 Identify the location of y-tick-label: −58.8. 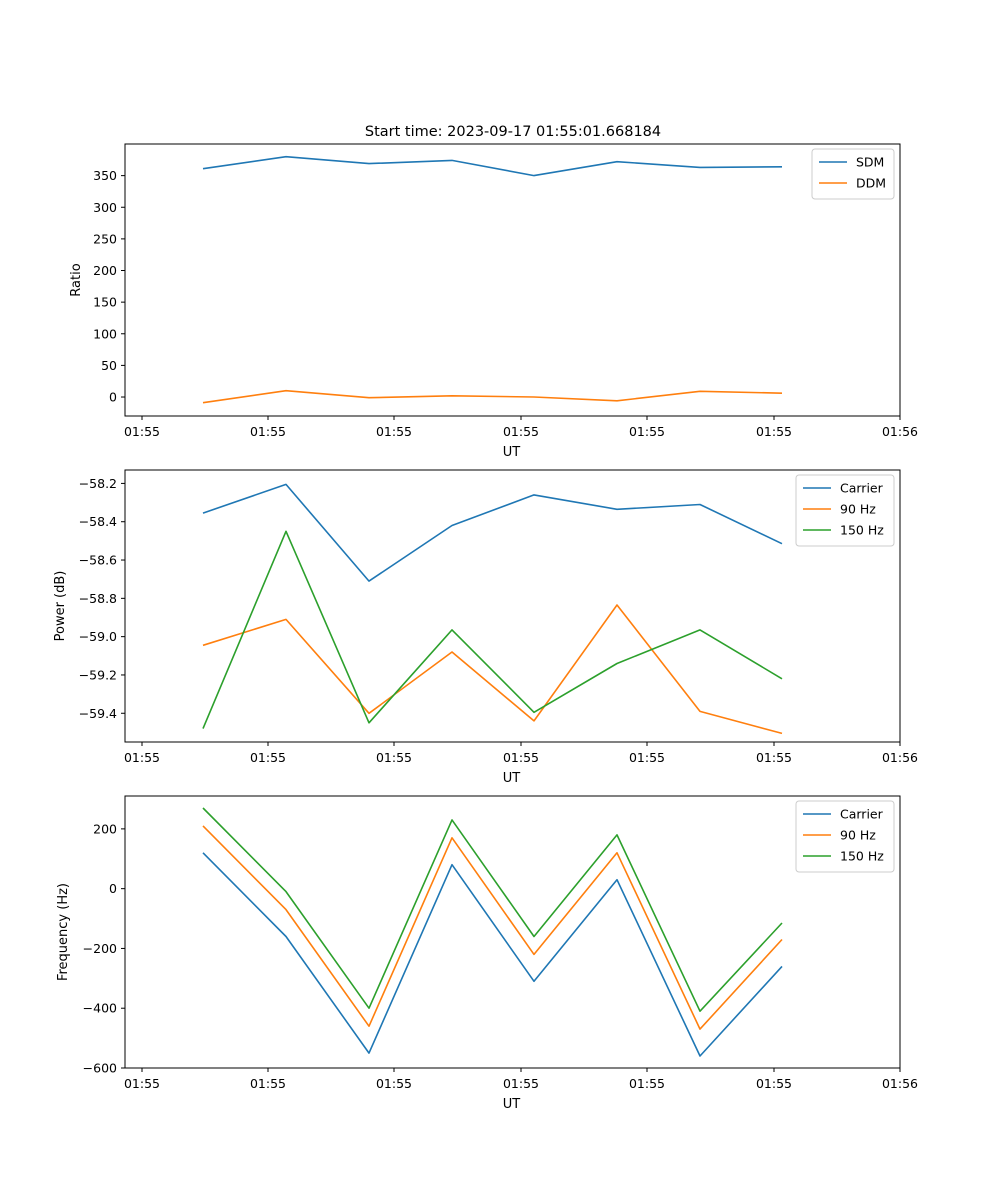
(98, 598).